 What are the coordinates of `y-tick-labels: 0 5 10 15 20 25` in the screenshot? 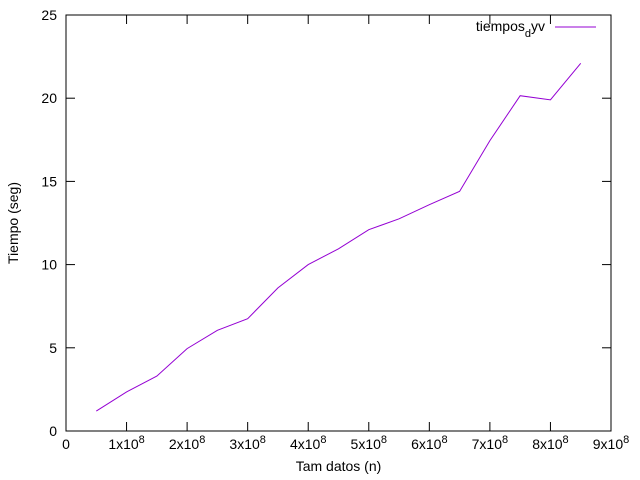 It's located at (49, 223).